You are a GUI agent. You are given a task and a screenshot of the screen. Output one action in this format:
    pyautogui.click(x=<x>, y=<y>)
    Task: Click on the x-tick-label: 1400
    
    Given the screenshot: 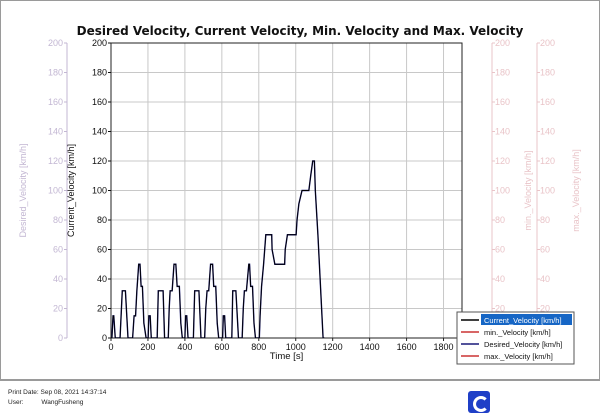 What is the action you would take?
    pyautogui.click(x=370, y=347)
    